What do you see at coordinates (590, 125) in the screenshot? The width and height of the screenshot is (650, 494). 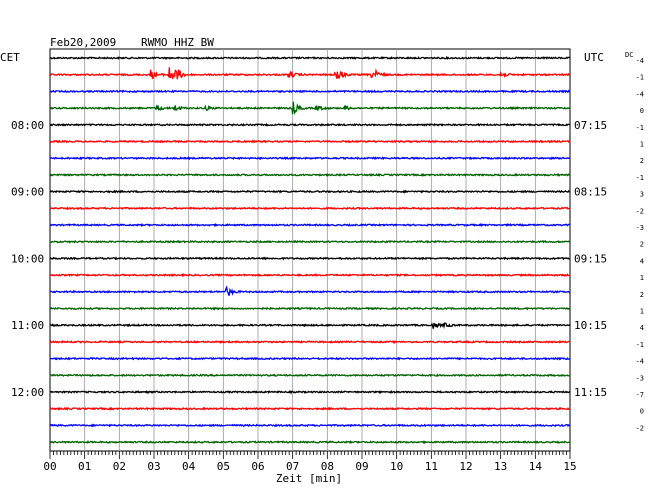 I see `right-time-label: 07:15` at bounding box center [590, 125].